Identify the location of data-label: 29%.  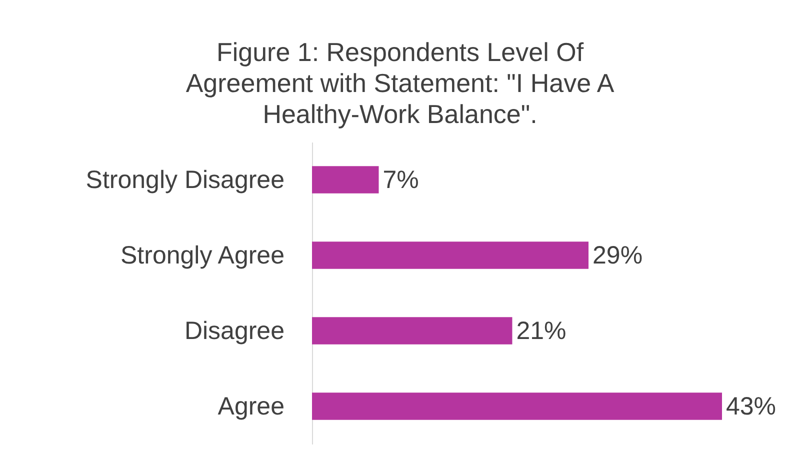
(617, 255).